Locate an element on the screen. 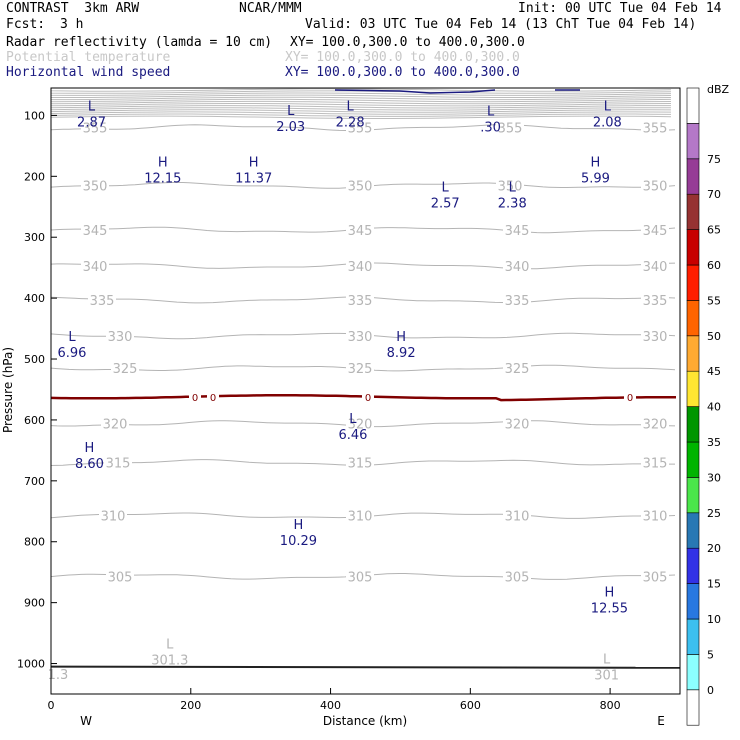 Image resolution: width=740 pixels, height=740 pixels. y-tick-label: 700 is located at coordinates (34, 481).